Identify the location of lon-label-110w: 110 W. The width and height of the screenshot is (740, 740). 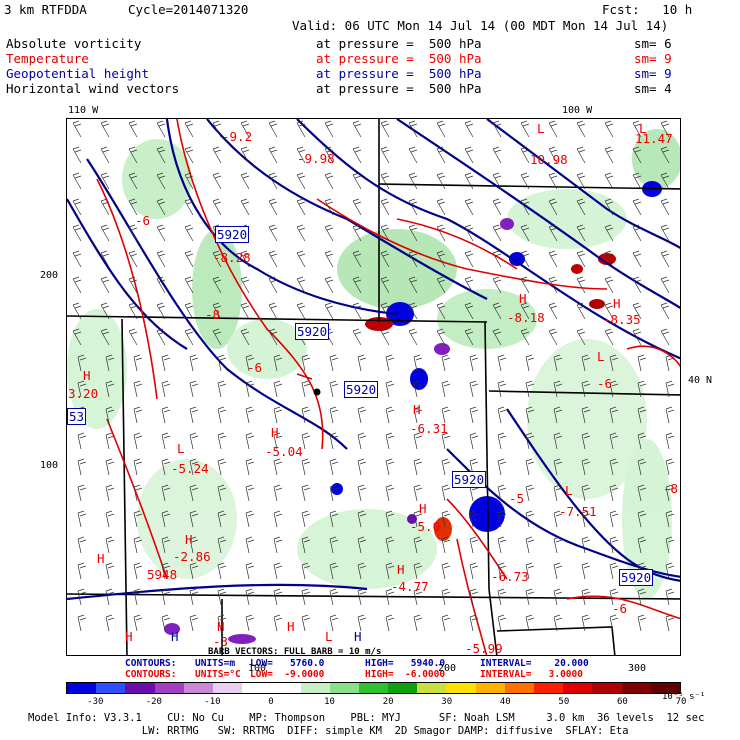
(83, 110).